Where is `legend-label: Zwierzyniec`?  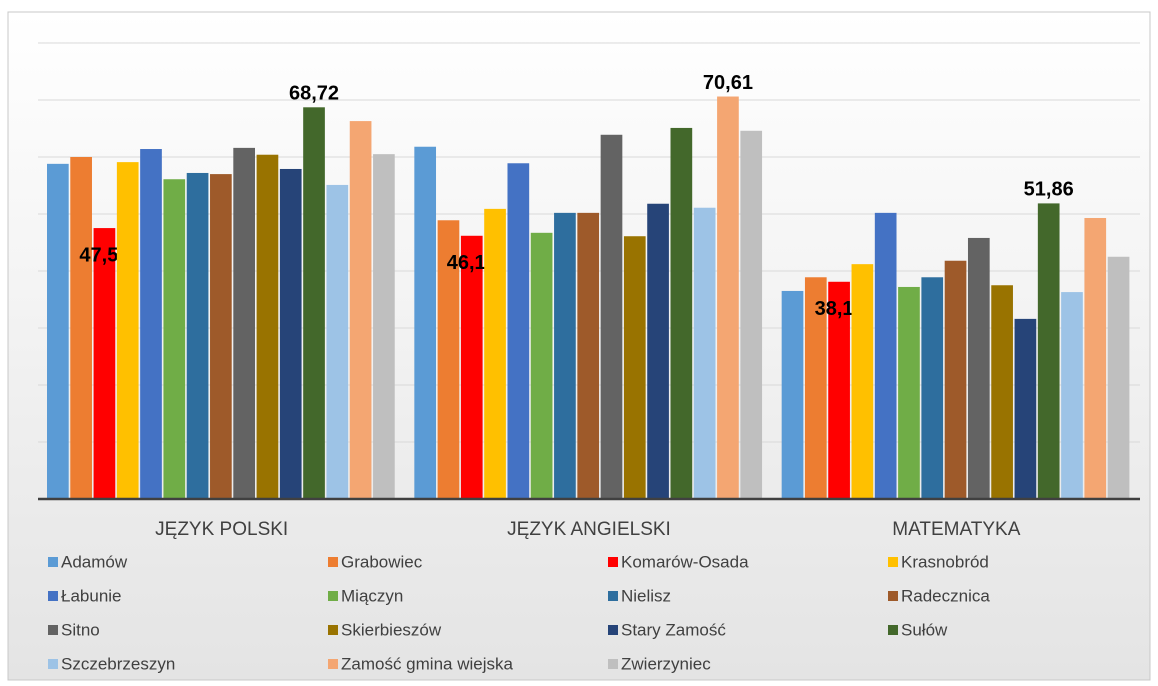 legend-label: Zwierzyniec is located at coordinates (666, 663).